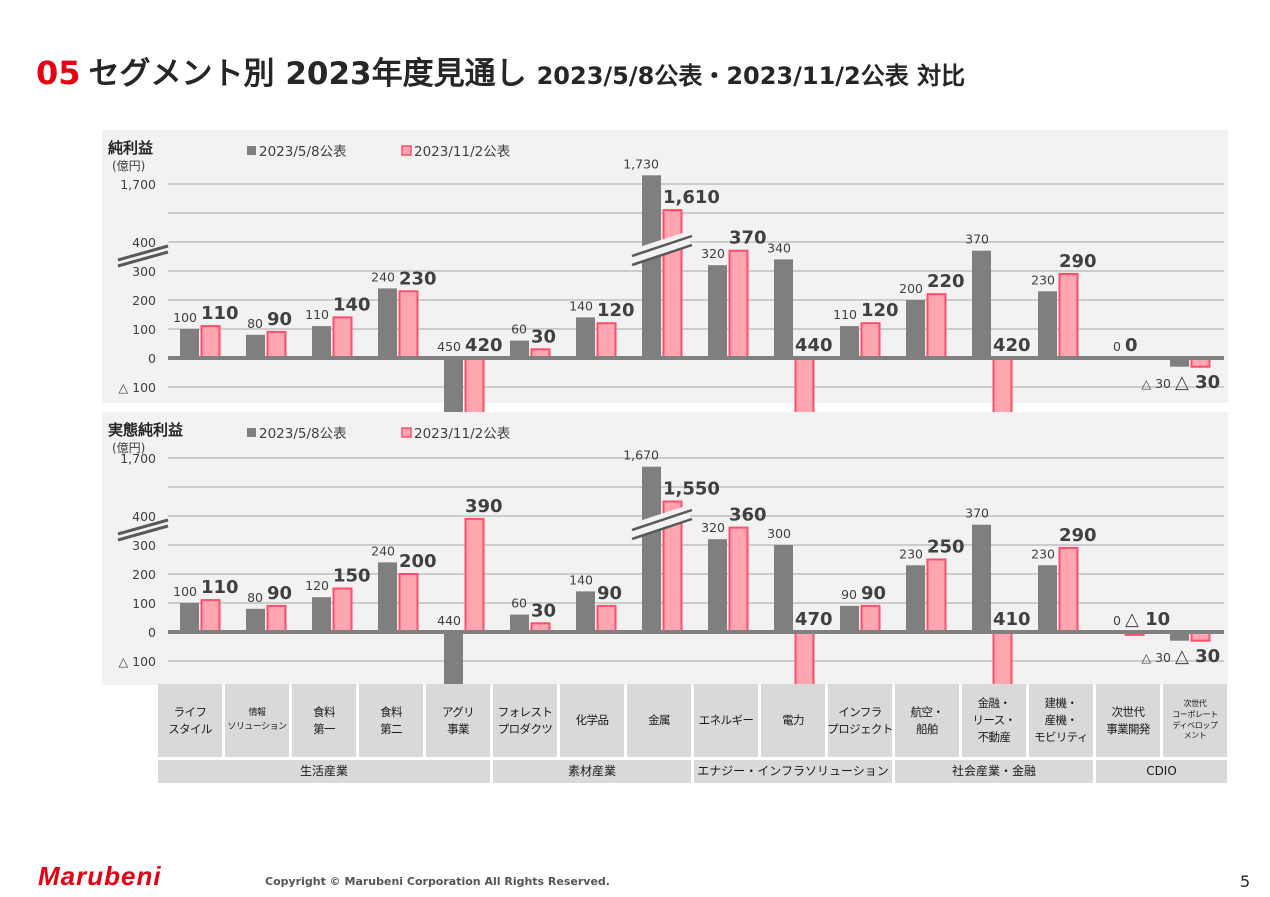  Describe the element at coordinates (418, 561) in the screenshot. I see `data-label-series-2: 200` at that location.